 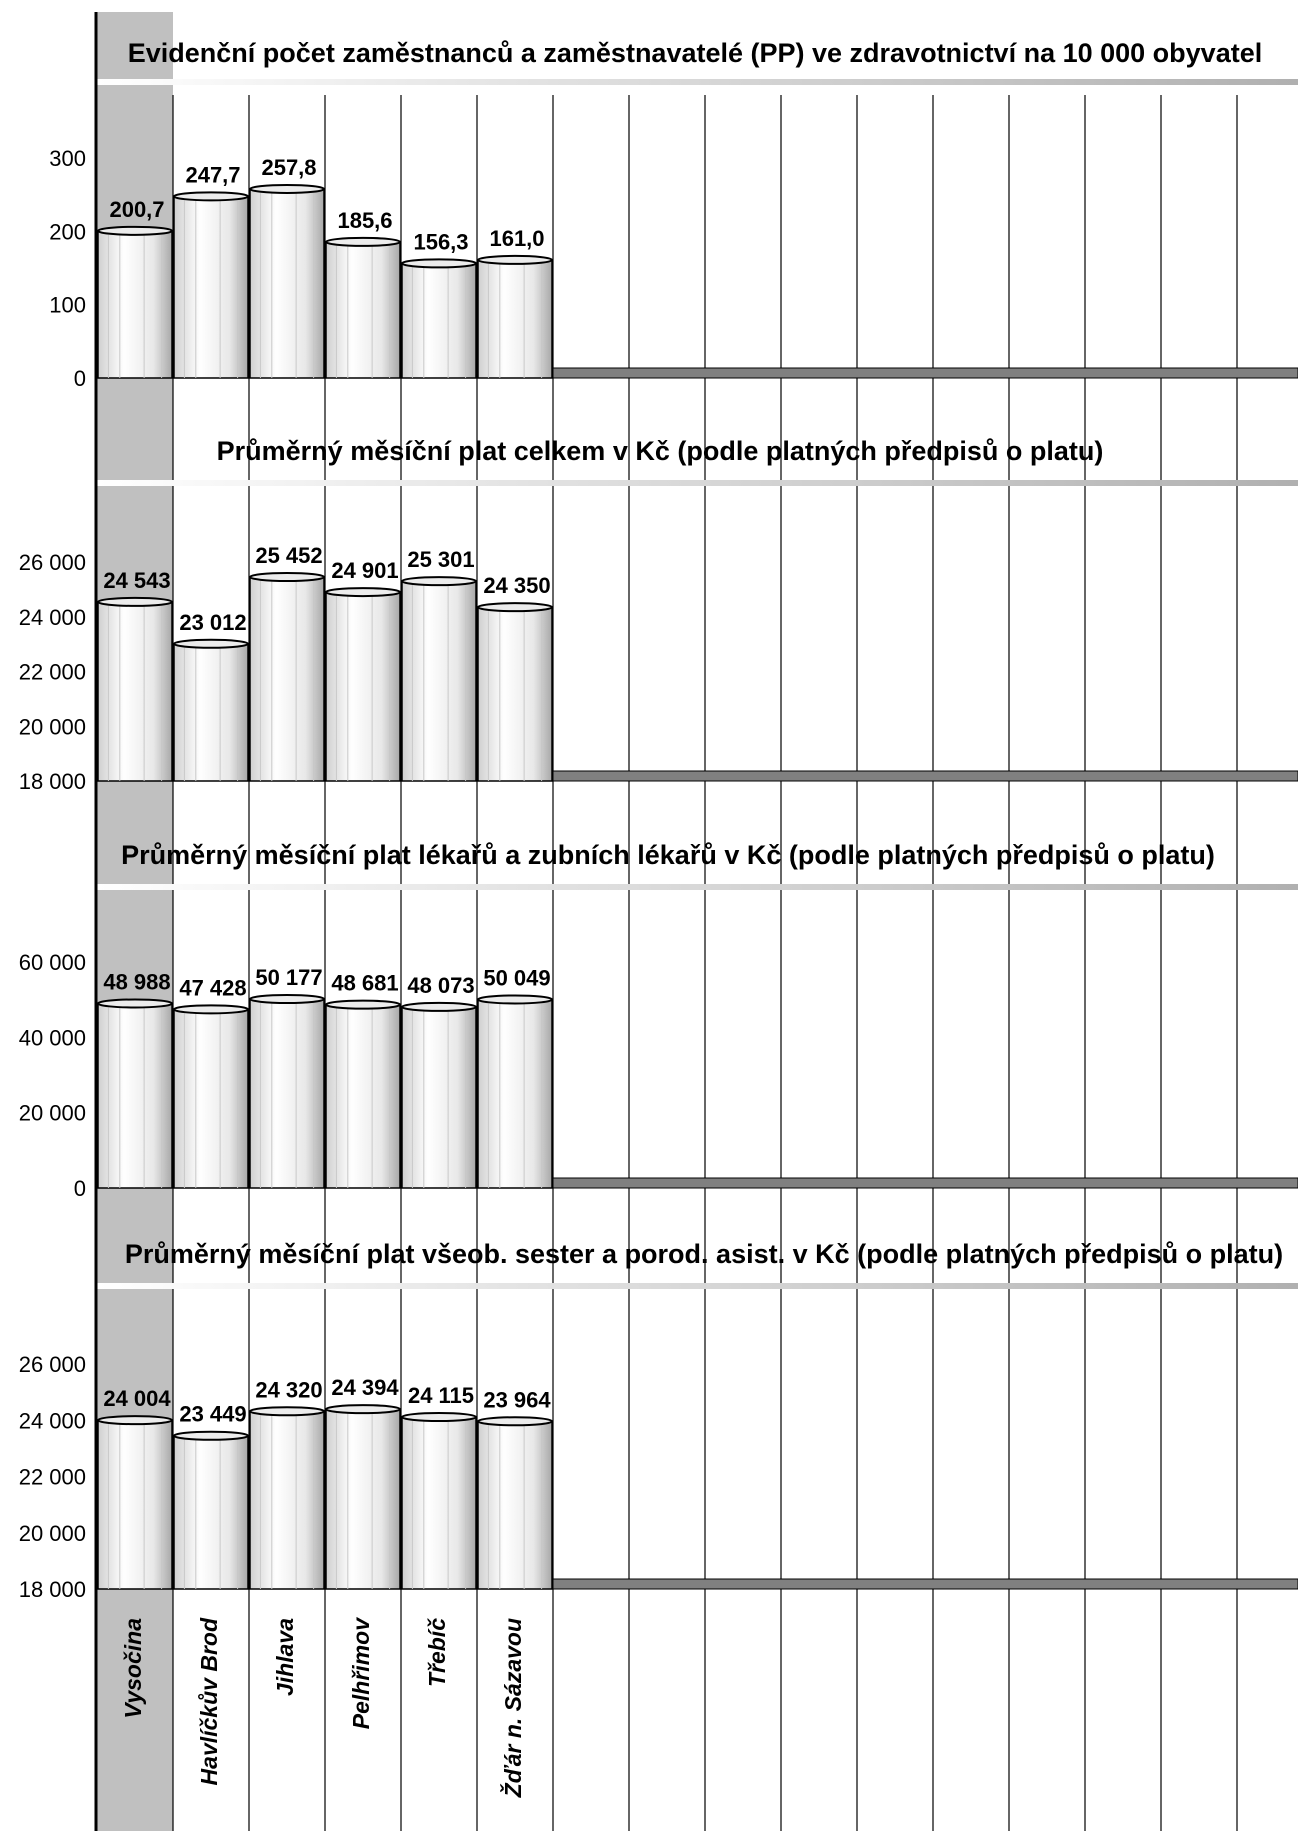 I want to click on y-tick-label: 40 000, so click(x=52, y=1037).